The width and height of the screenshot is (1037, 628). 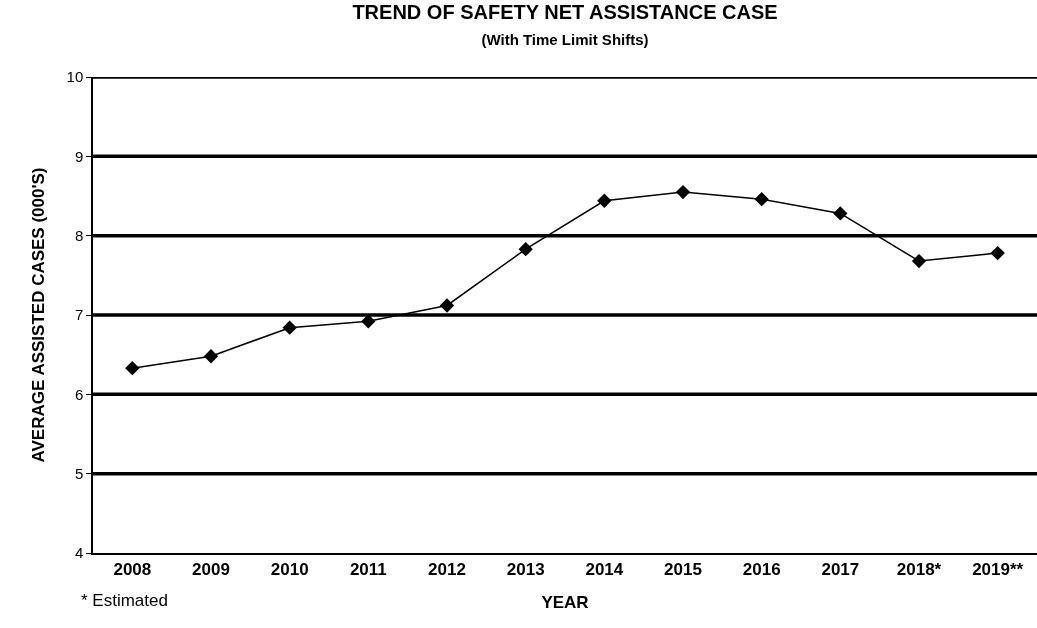 I want to click on x-tick-label: 2019**, so click(x=998, y=570).